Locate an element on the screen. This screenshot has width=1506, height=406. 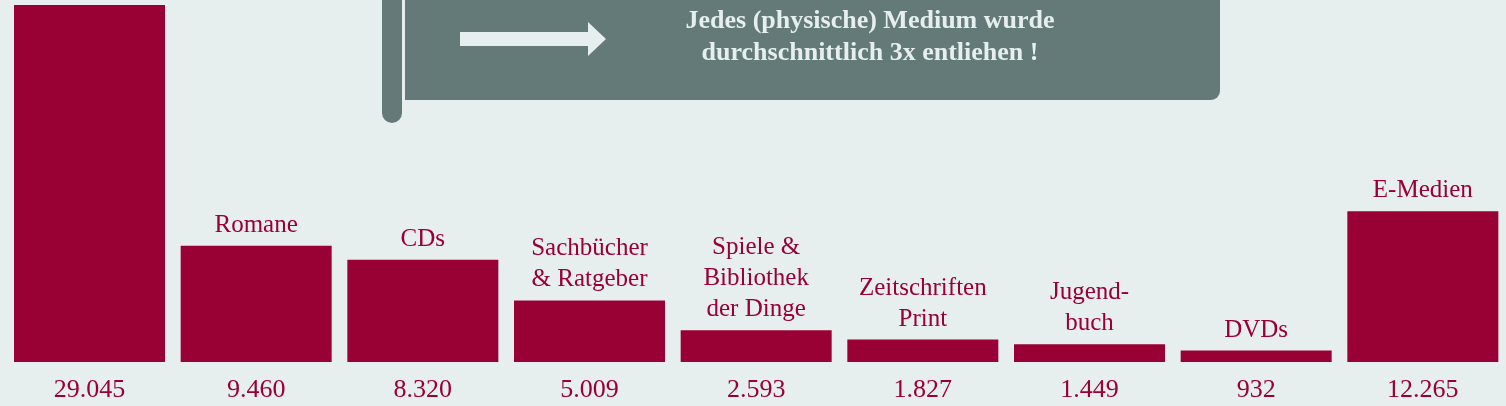
x-tick-label: DVDs is located at coordinates (1256, 328).